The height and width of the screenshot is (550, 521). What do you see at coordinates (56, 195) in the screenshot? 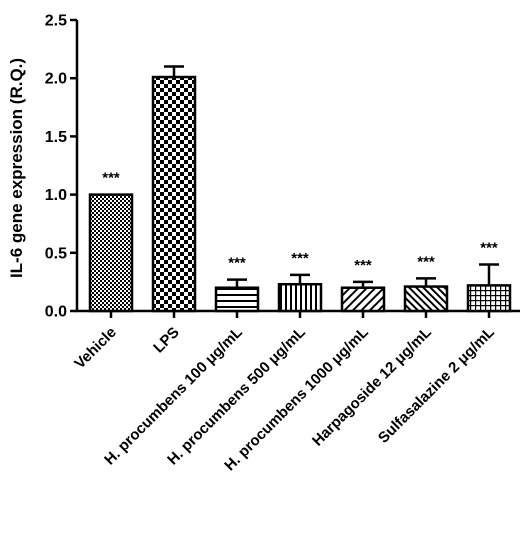
I see `y-tick-label: 1.0` at bounding box center [56, 195].